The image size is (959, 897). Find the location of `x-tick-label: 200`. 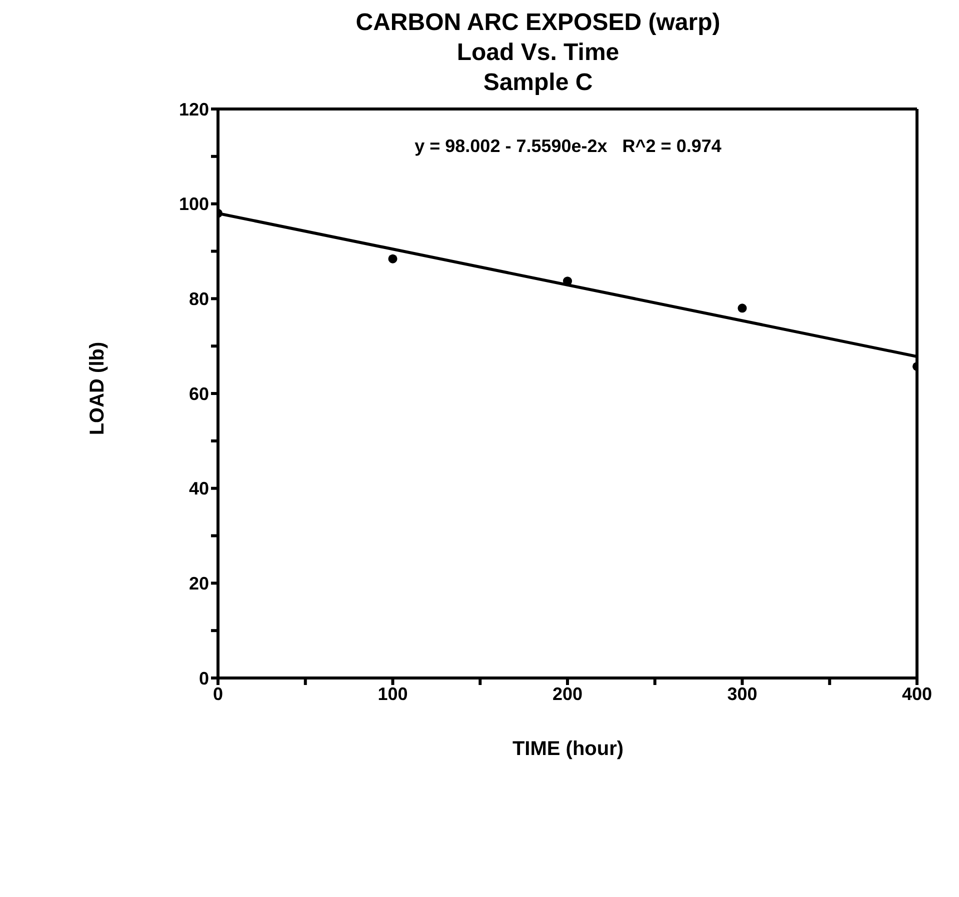

x-tick-label: 200 is located at coordinates (567, 694).